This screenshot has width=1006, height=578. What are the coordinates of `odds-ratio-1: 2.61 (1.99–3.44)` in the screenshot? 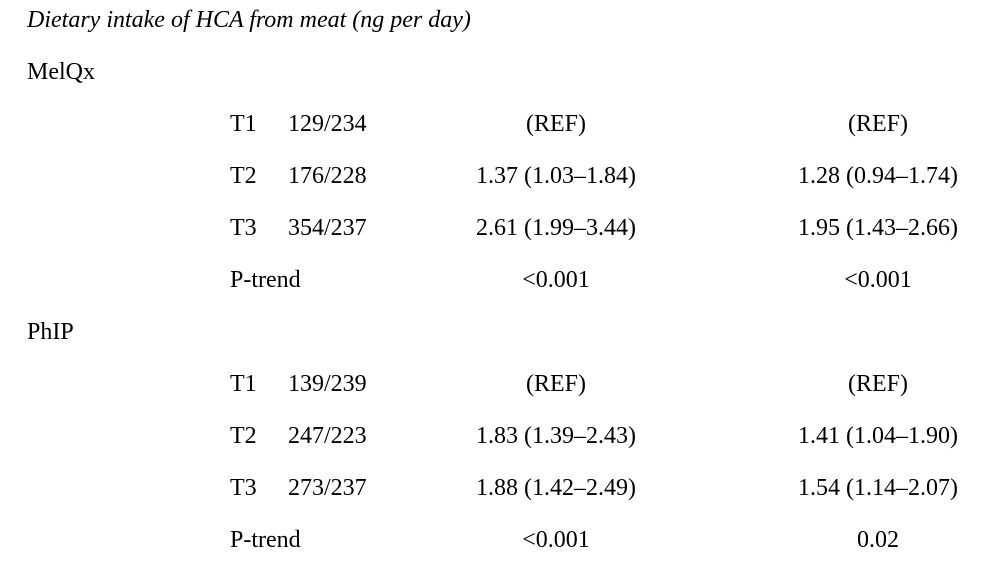 It's located at (556, 228).